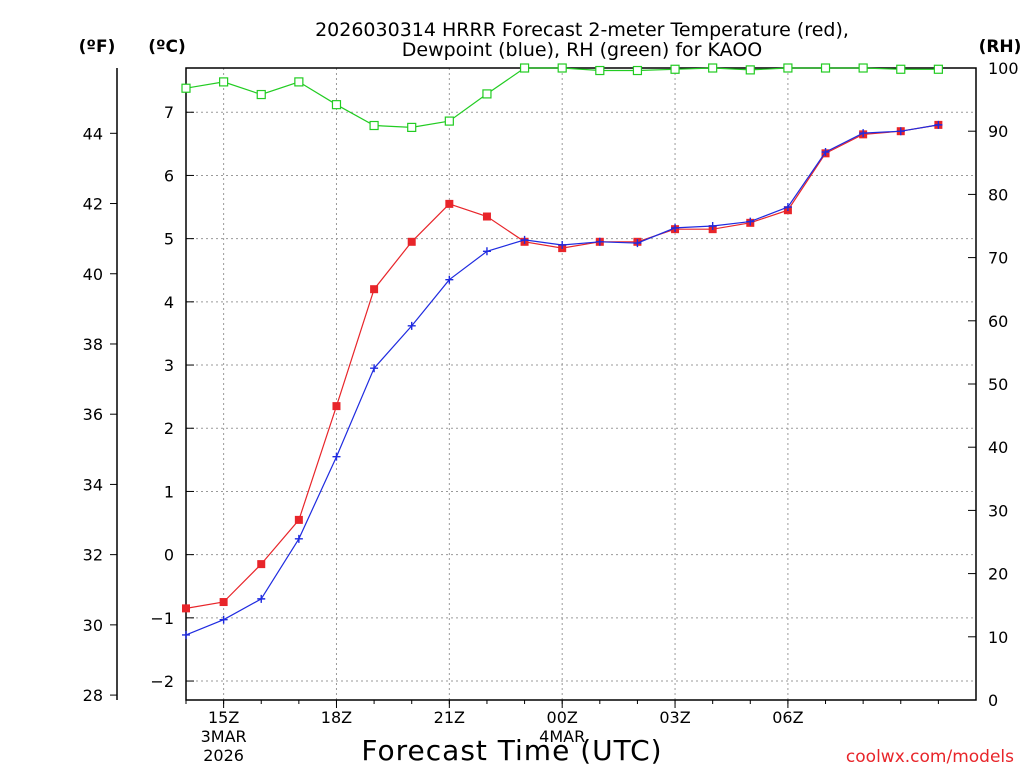  Describe the element at coordinates (998, 510) in the screenshot. I see `rh-tick-label: 30` at that location.